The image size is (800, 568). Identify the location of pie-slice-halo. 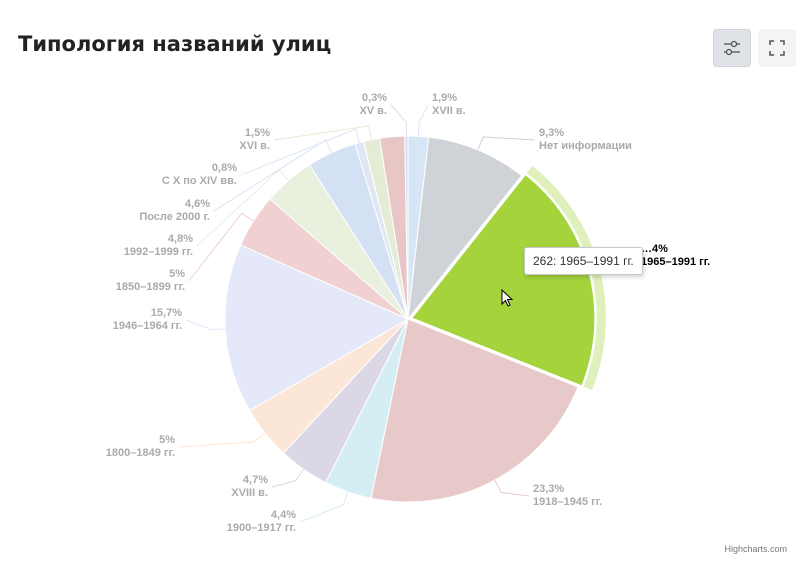
(566, 277).